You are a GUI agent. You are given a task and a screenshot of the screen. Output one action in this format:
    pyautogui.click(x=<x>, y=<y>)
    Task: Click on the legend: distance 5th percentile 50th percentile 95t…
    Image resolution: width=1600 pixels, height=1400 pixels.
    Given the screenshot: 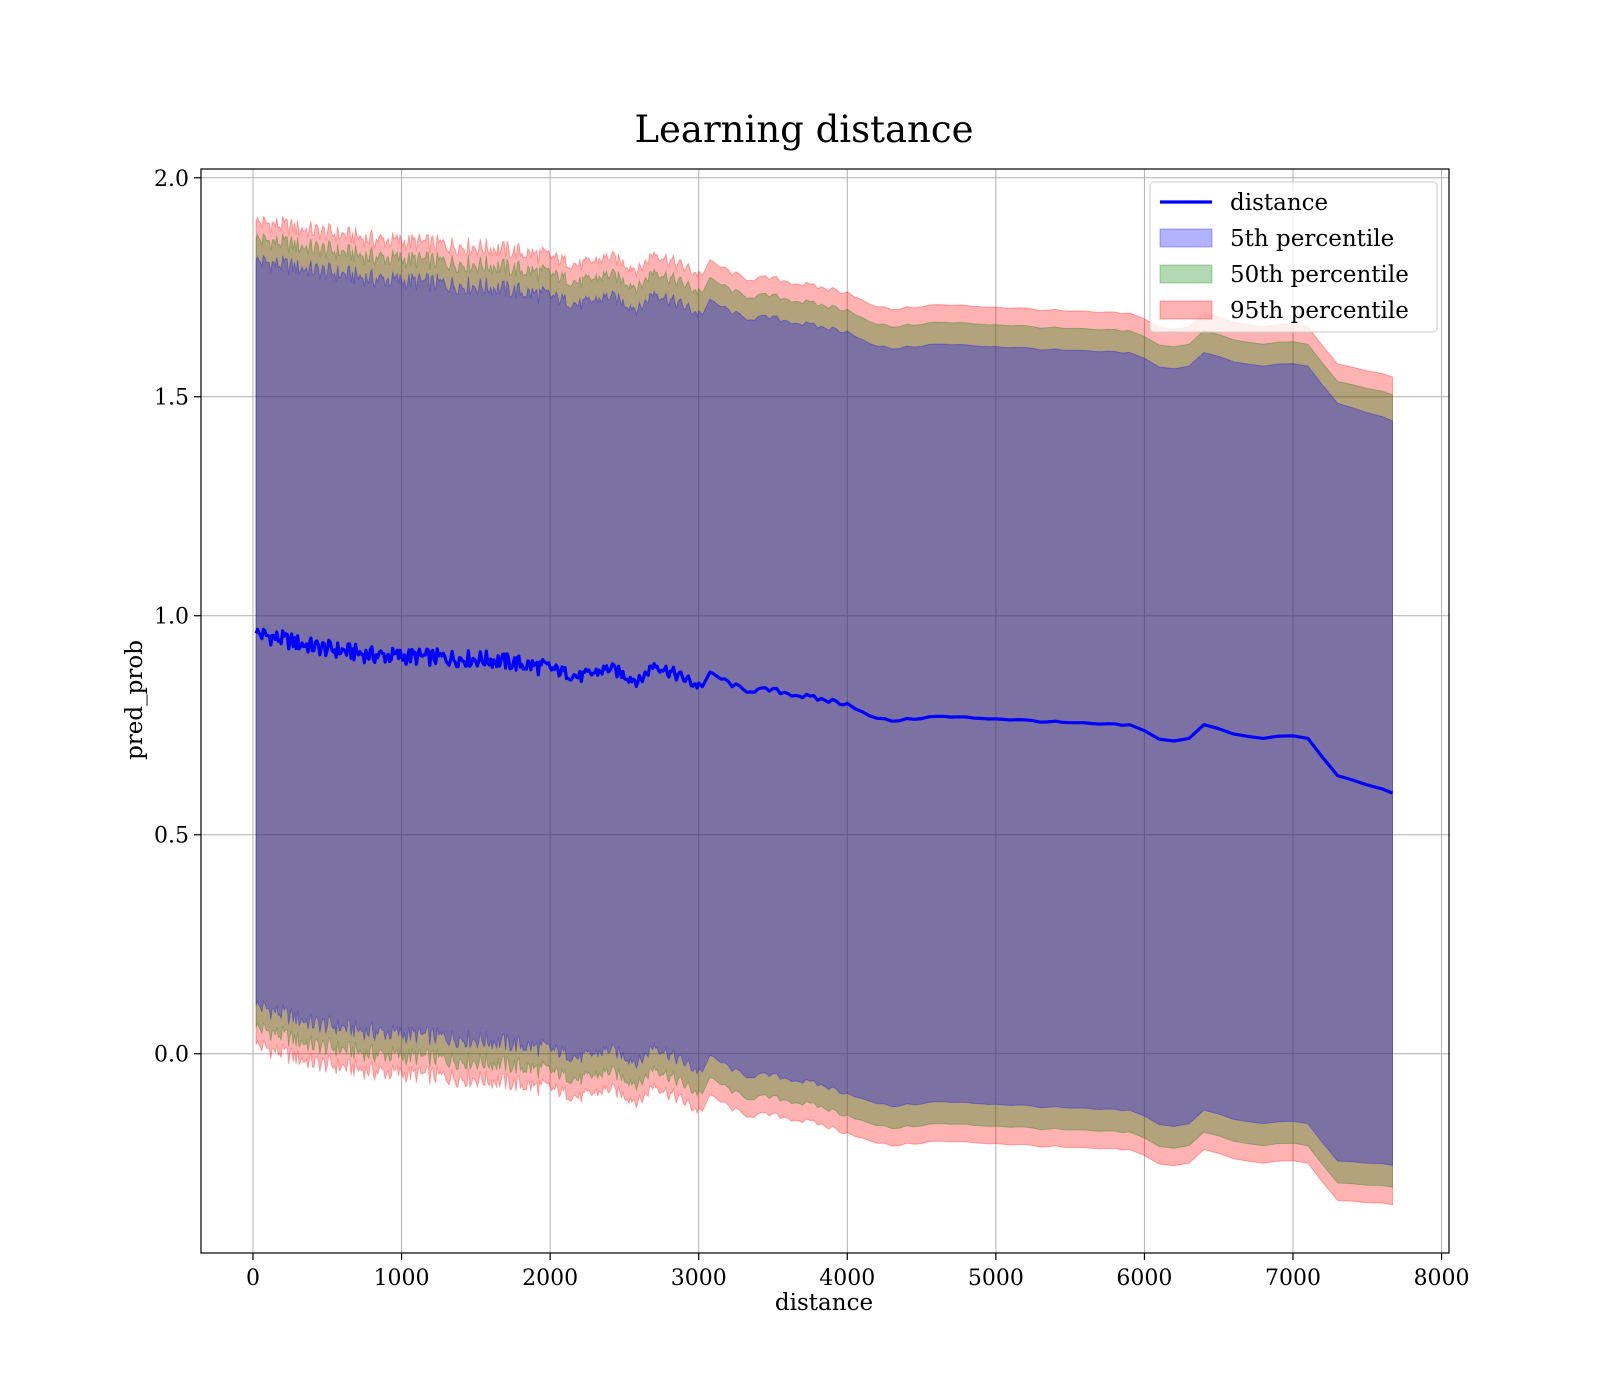 What is the action you would take?
    pyautogui.click(x=1293, y=257)
    